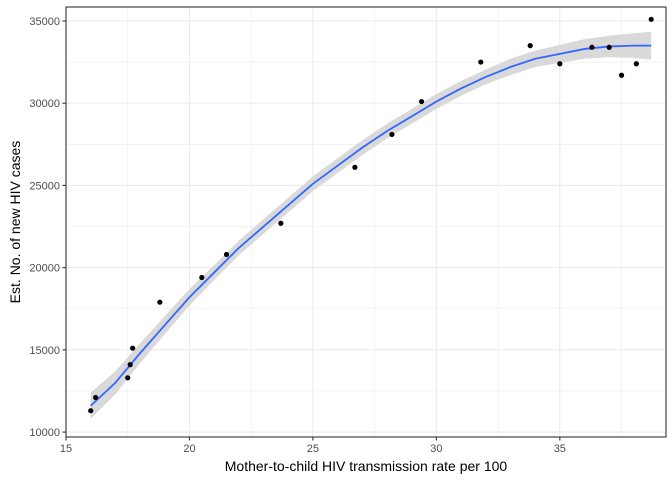 This screenshot has height=480, width=672. What do you see at coordinates (44, 269) in the screenshot?
I see `y-tick-label: 20000` at bounding box center [44, 269].